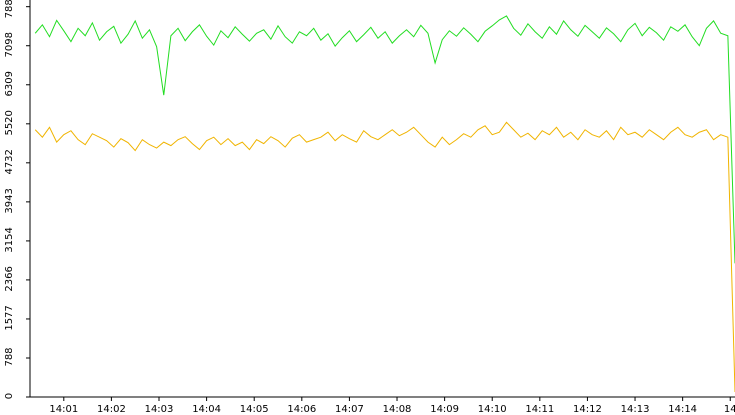 This screenshot has height=415, width=735. What do you see at coordinates (63, 409) in the screenshot?
I see `x-tick-label: 14:01` at bounding box center [63, 409].